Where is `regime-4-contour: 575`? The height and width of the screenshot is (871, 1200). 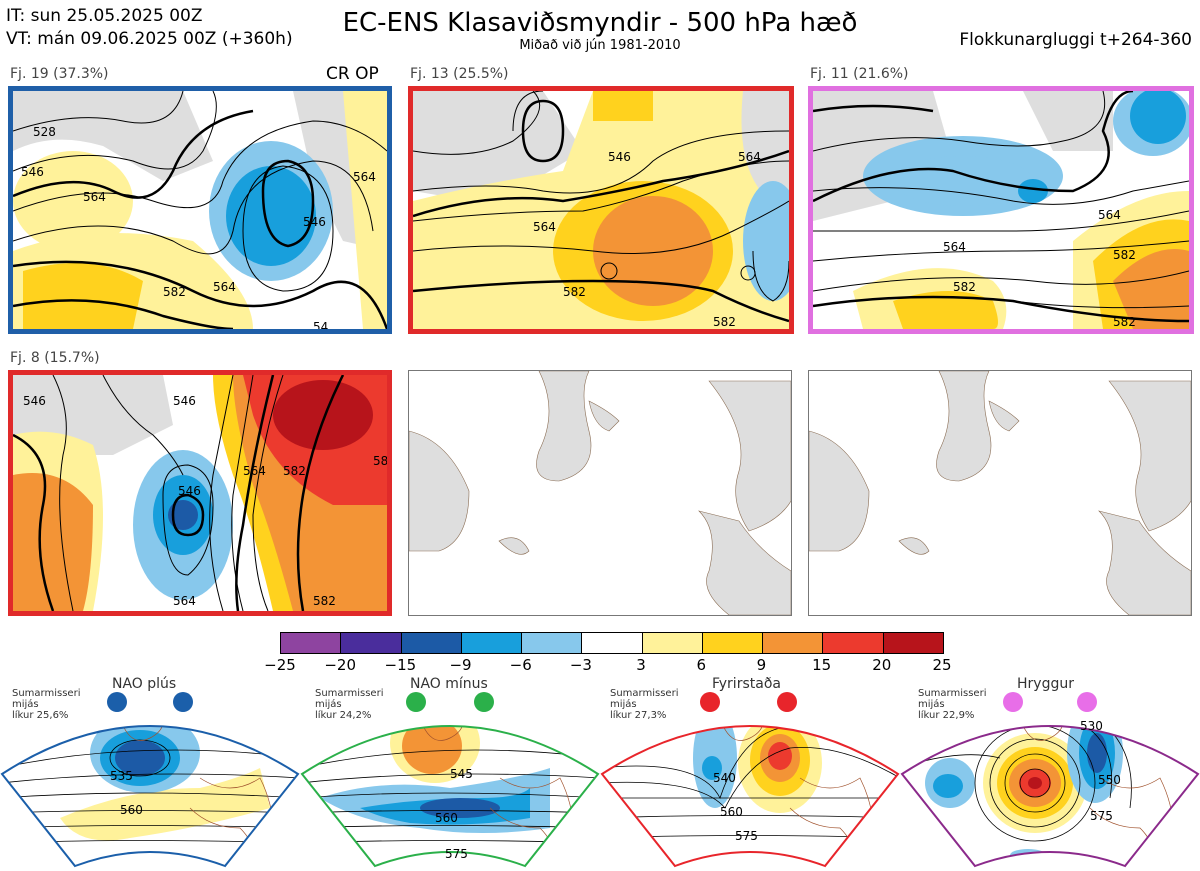
regime-4-contour: 575 is located at coordinates (1101, 816).